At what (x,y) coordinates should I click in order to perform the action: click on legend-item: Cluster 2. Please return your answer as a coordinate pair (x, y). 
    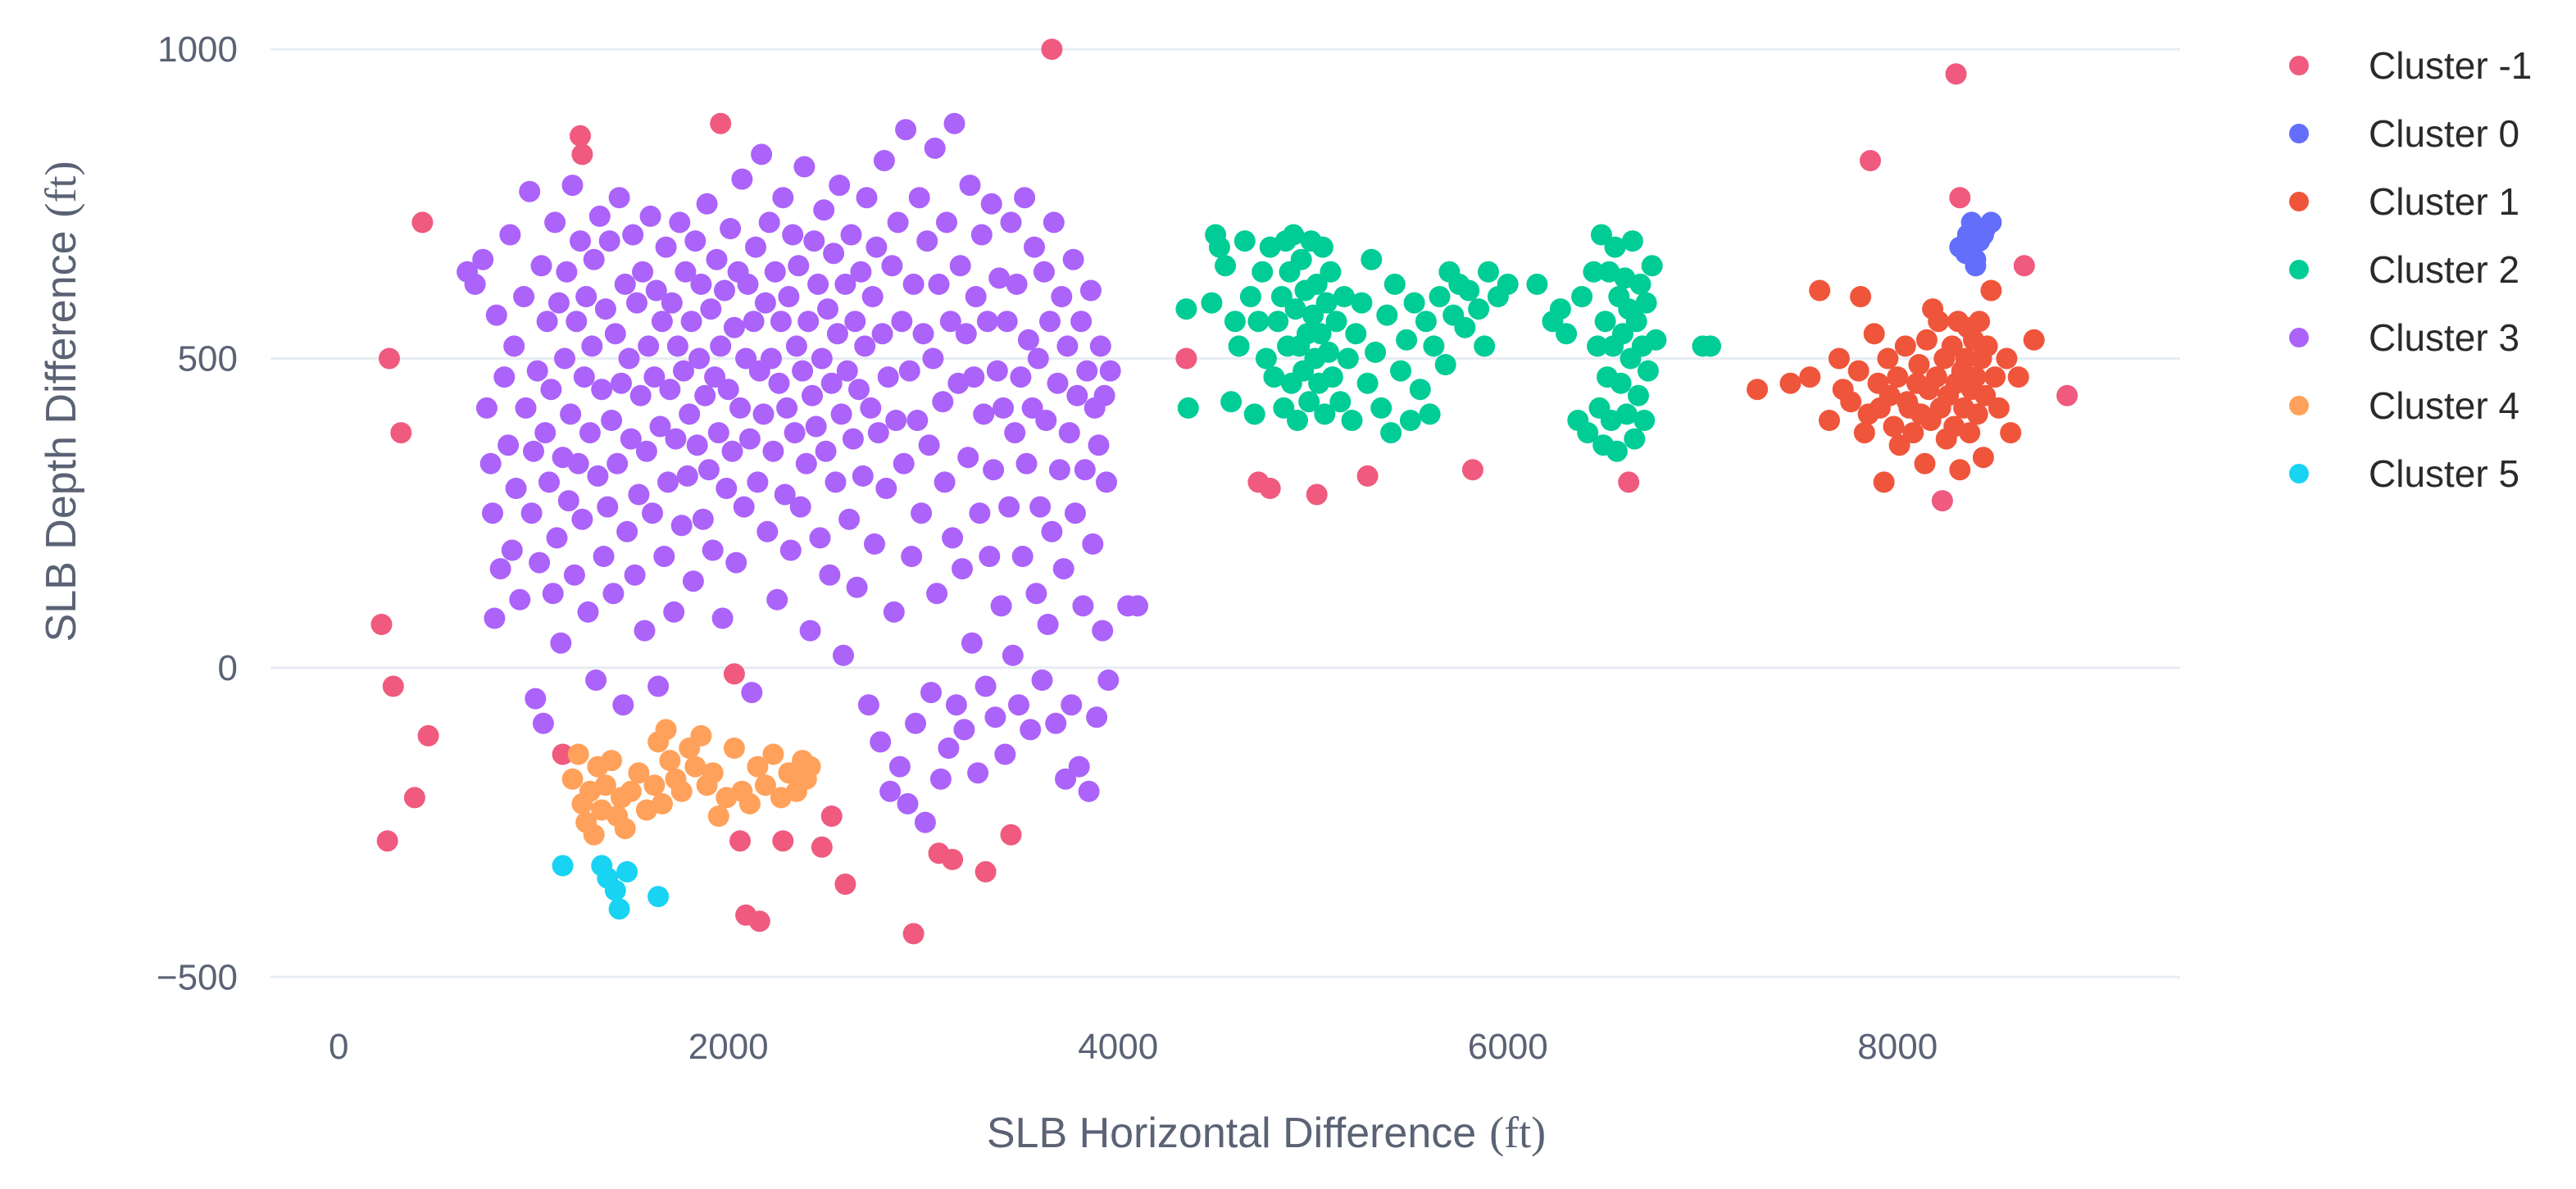
    Looking at the image, I should click on (2404, 269).